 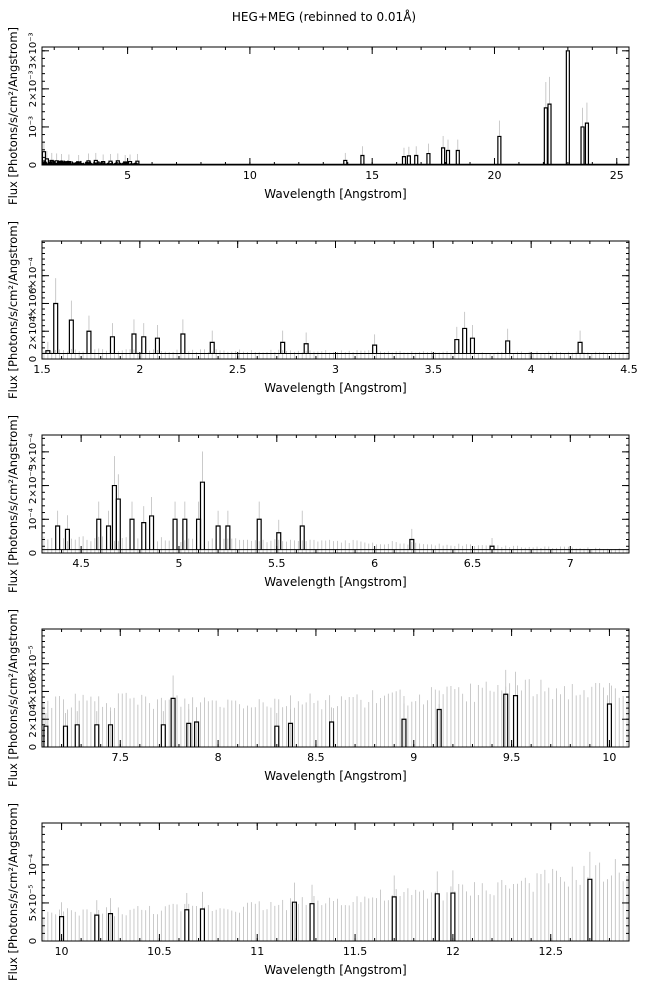 What do you see at coordinates (316, 757) in the screenshot?
I see `x-tick-label: 8.5` at bounding box center [316, 757].